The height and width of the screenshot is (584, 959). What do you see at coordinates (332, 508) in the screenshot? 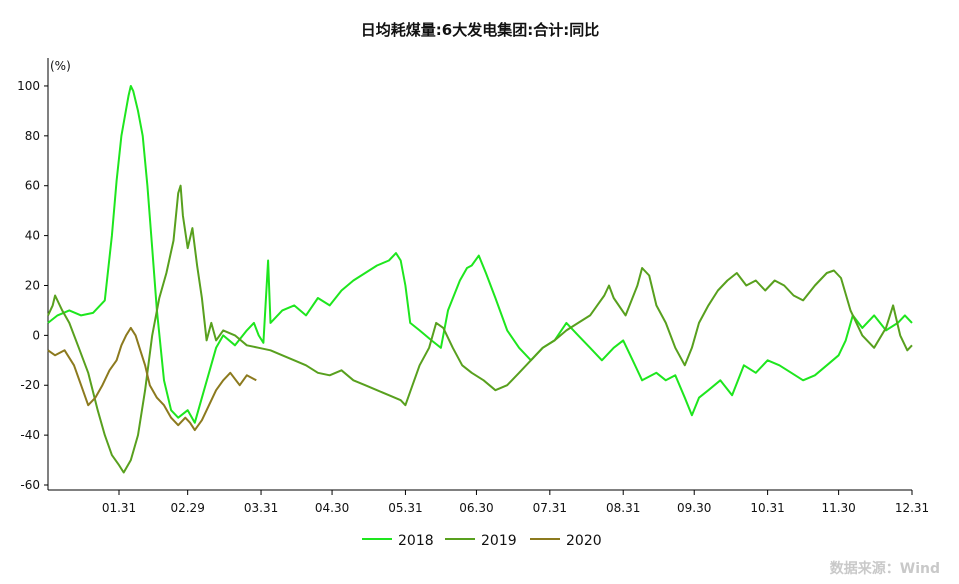
I see `x-tick-label: 04.30` at bounding box center [332, 508].